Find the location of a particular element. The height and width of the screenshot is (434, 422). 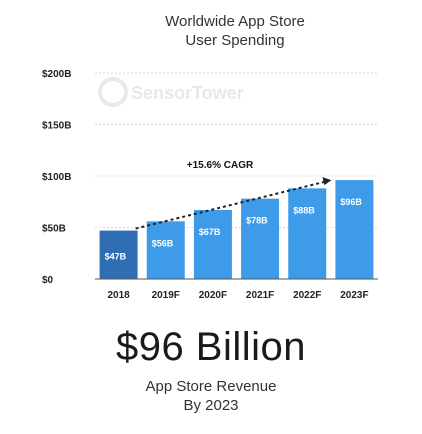

bar-value-label: $88B is located at coordinates (304, 210).